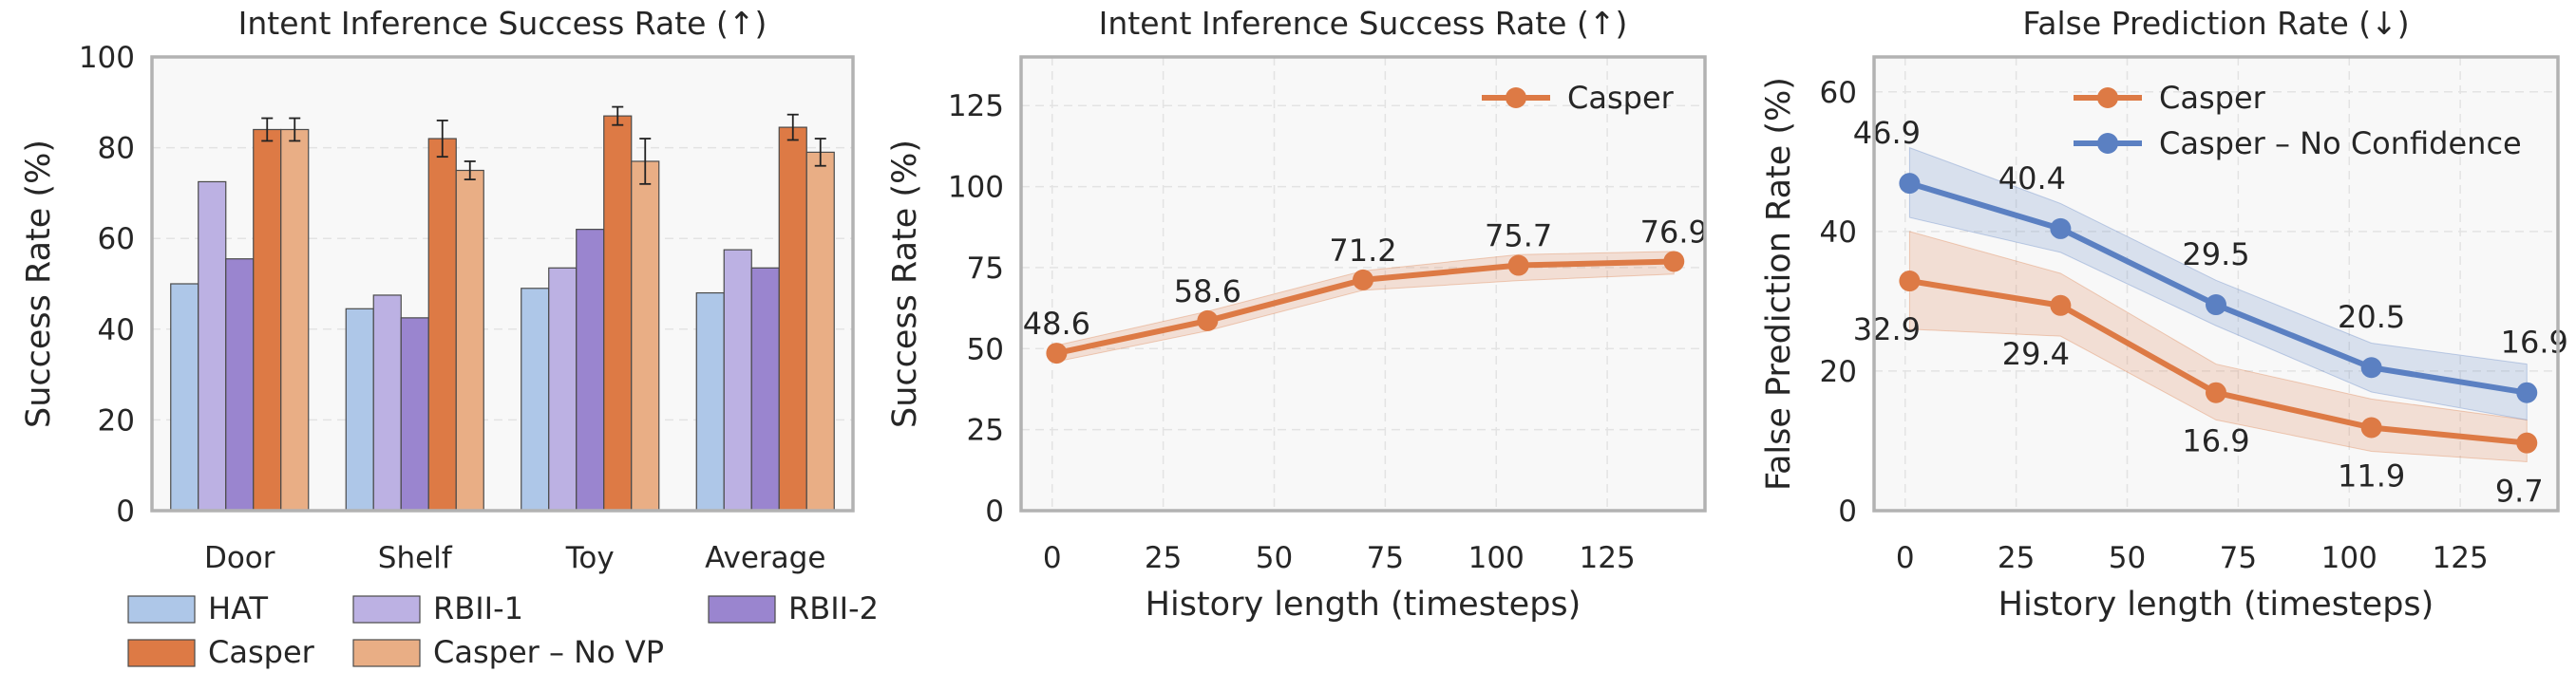 This screenshot has width=2576, height=691. What do you see at coordinates (239, 558) in the screenshot?
I see `x-tick-label: Door` at bounding box center [239, 558].